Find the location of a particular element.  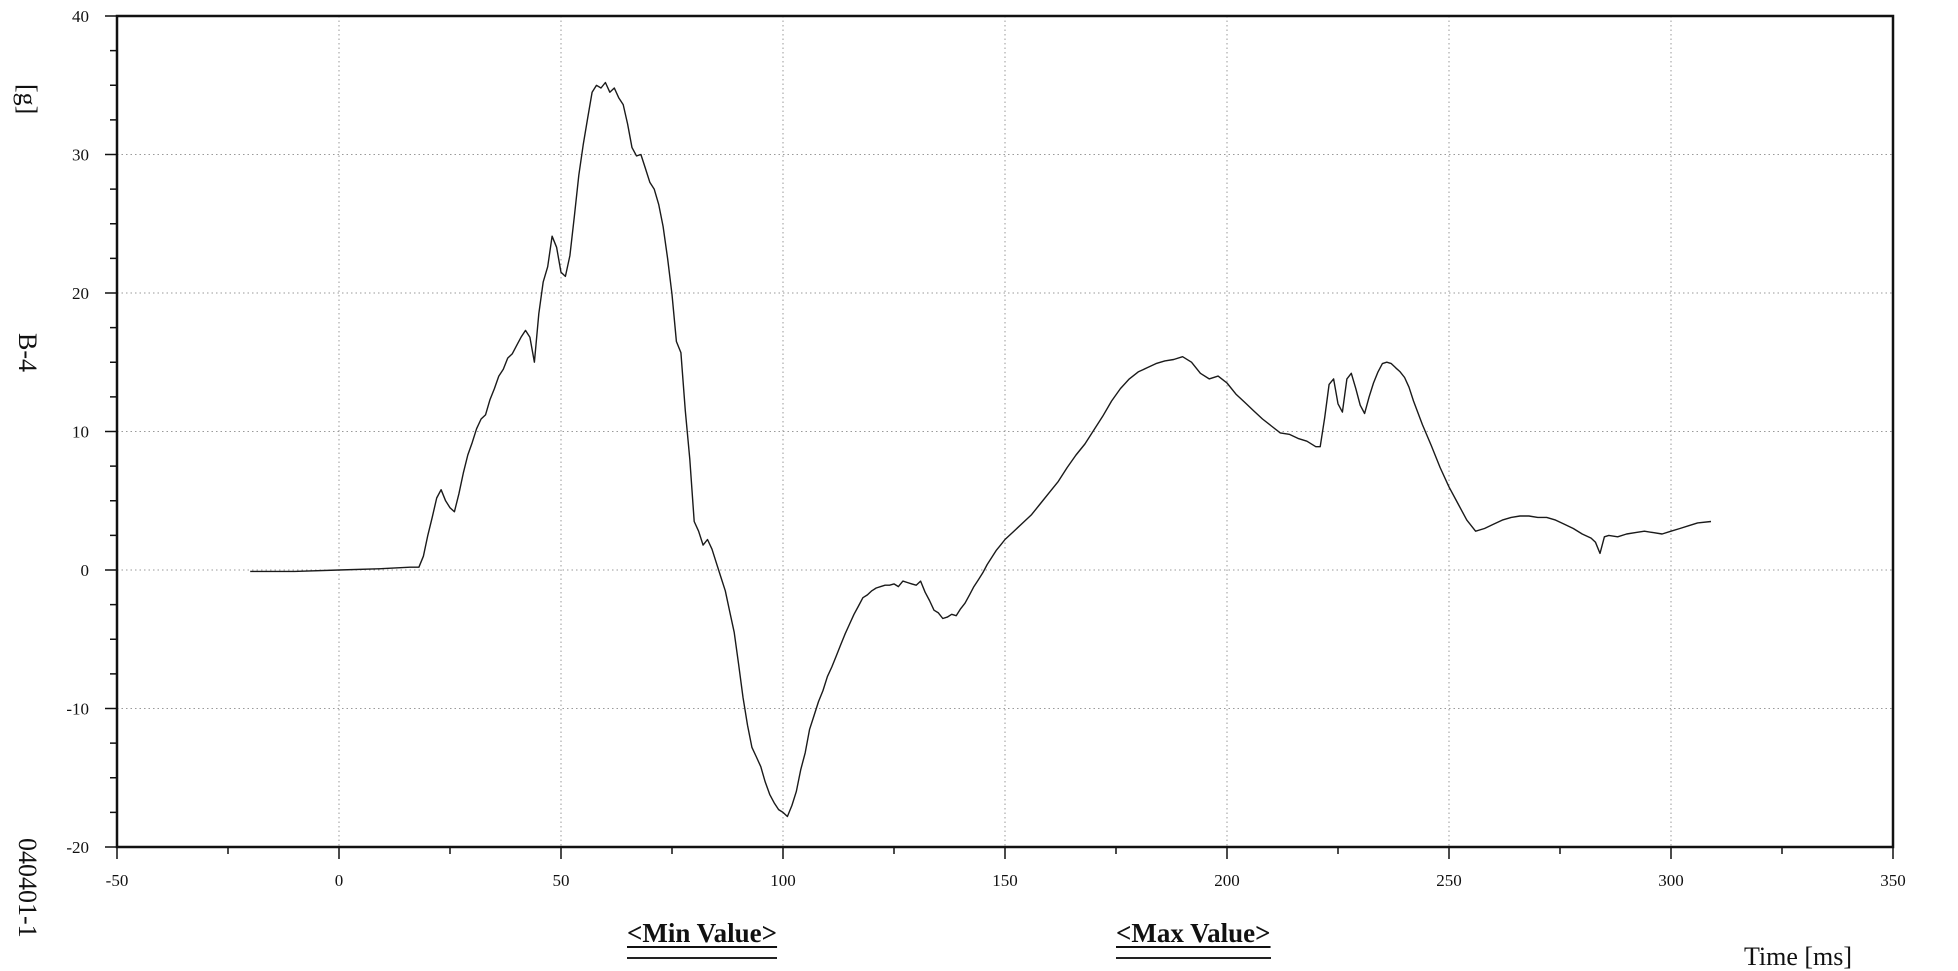

max-value-rule is located at coordinates (1193, 958).